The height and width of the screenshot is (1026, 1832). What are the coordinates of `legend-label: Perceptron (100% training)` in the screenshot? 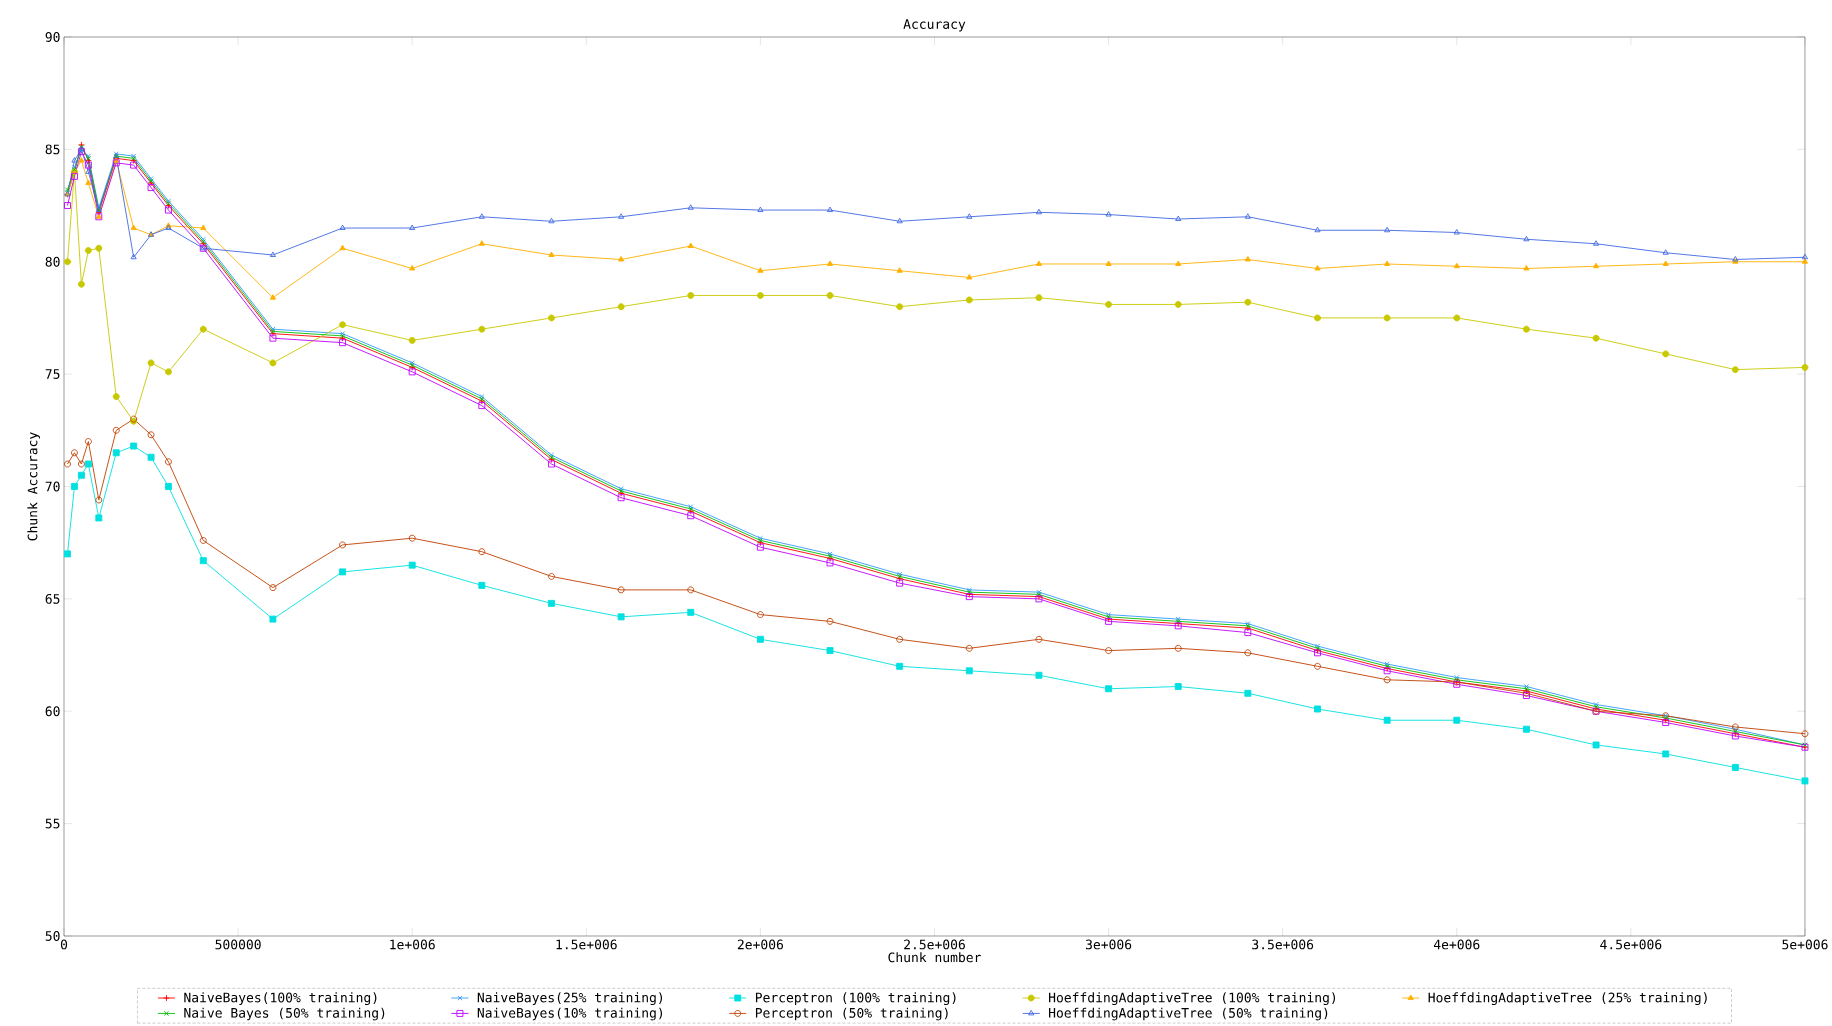 It's located at (855, 999).